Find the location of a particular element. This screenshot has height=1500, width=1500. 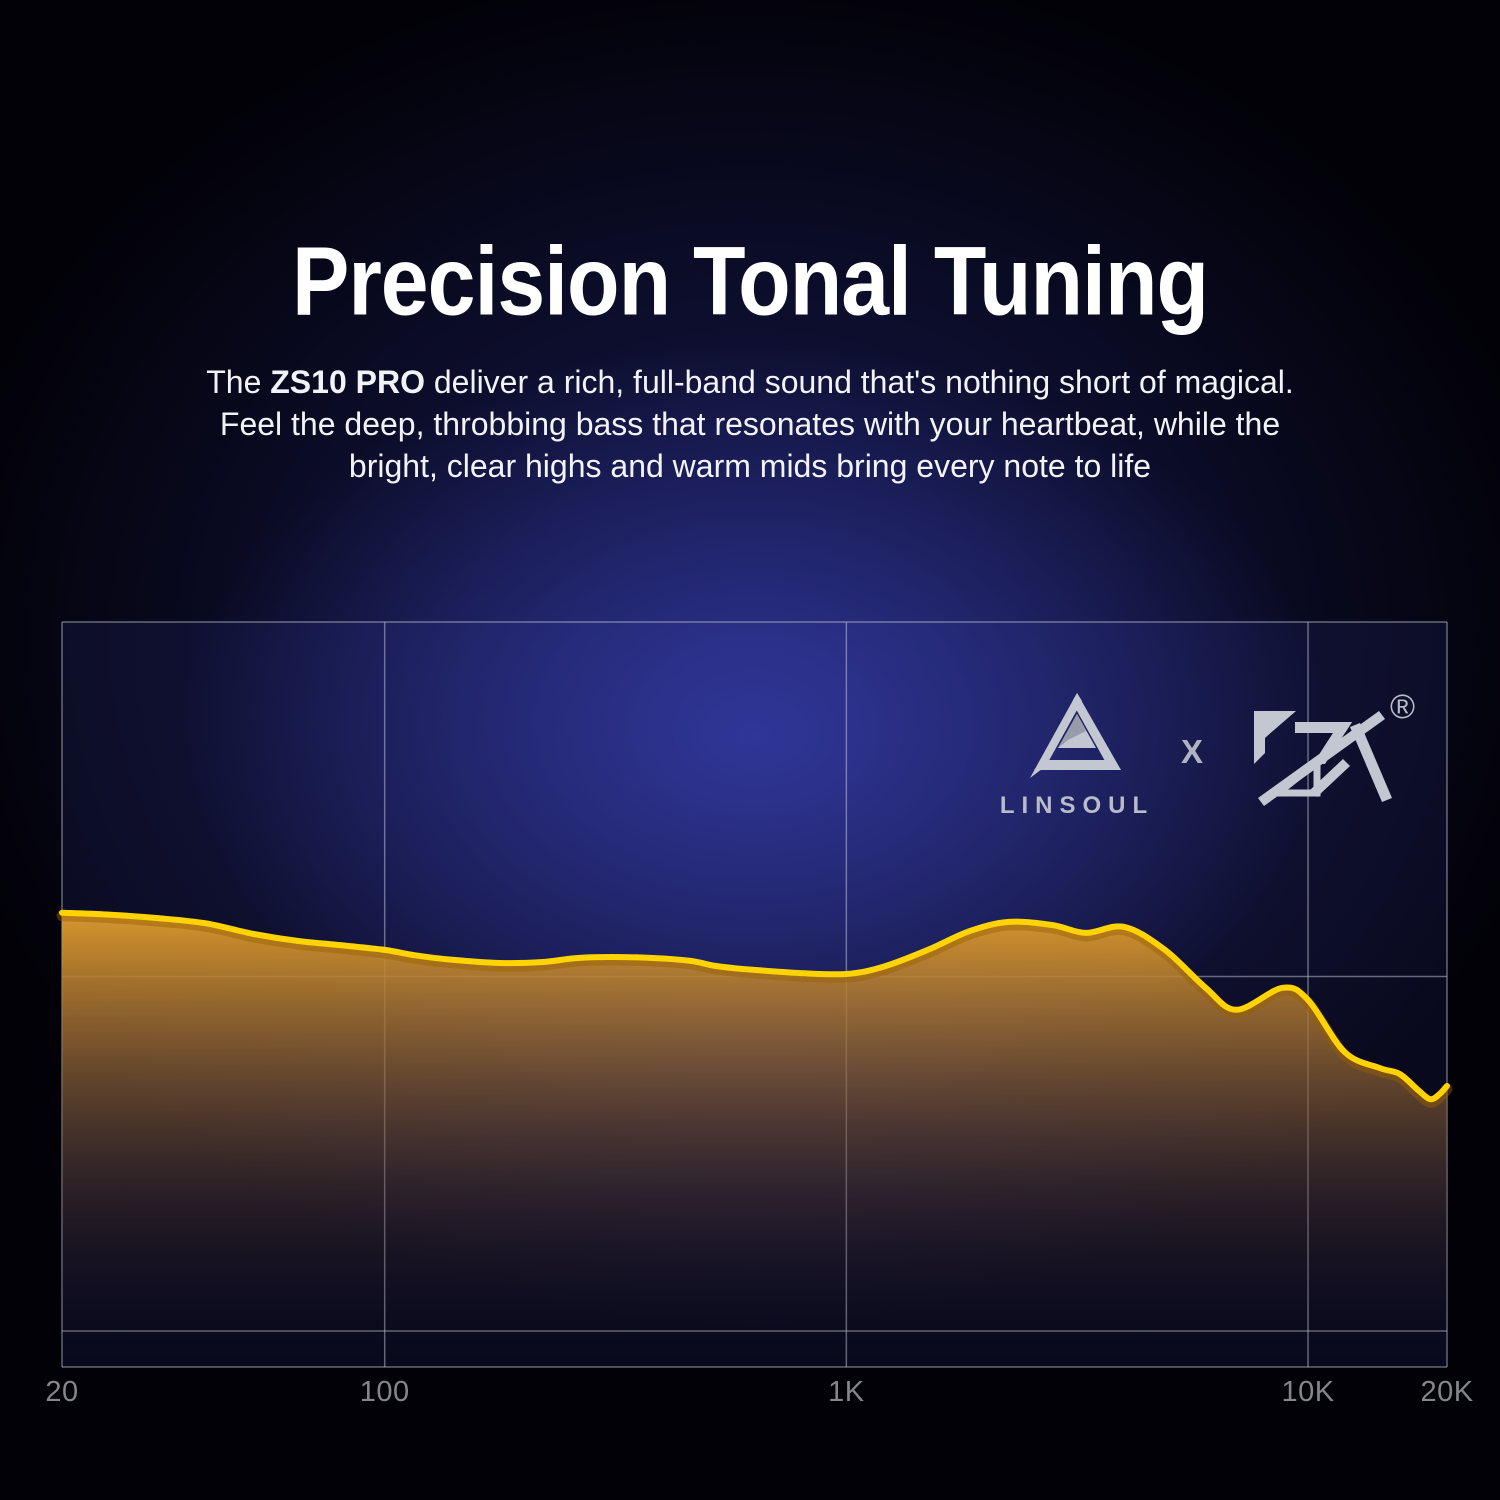

x-tick-label-1k: 1K is located at coordinates (846, 1392).